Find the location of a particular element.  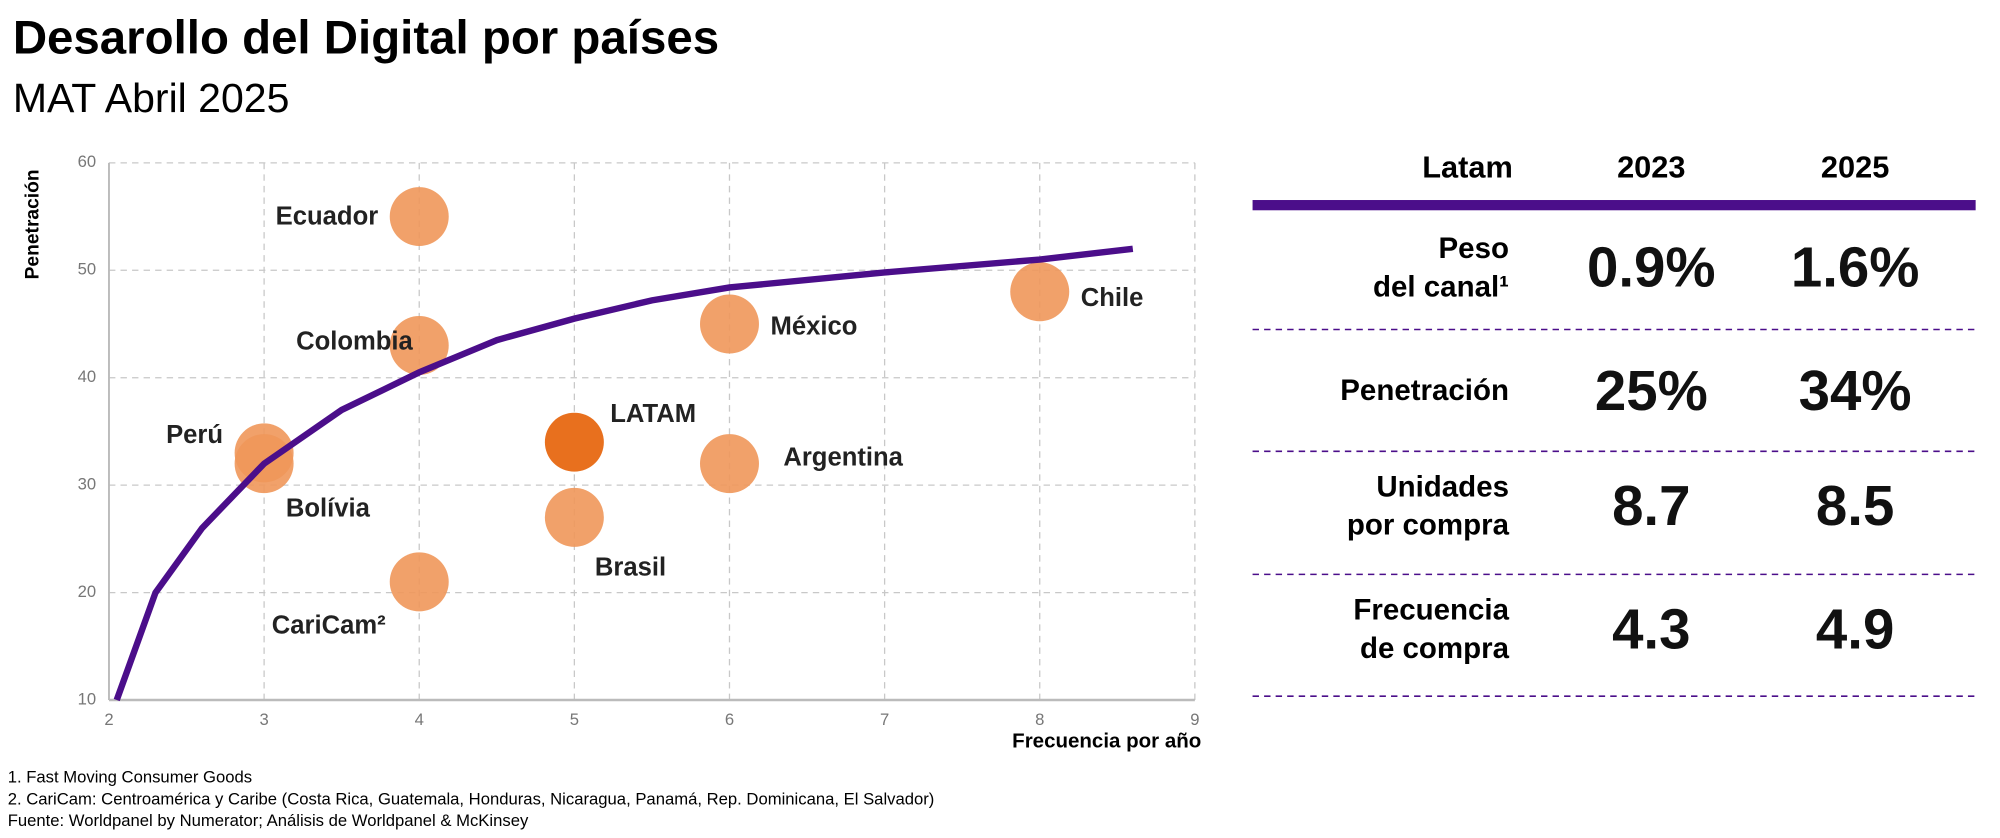

y-tick-label: 20 is located at coordinates (87, 591).